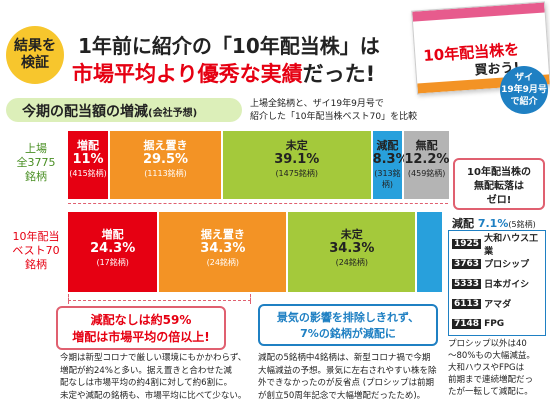 The width and height of the screenshot is (550, 405). Describe the element at coordinates (68, 299) in the screenshot. I see `guide-bracket-left` at that location.